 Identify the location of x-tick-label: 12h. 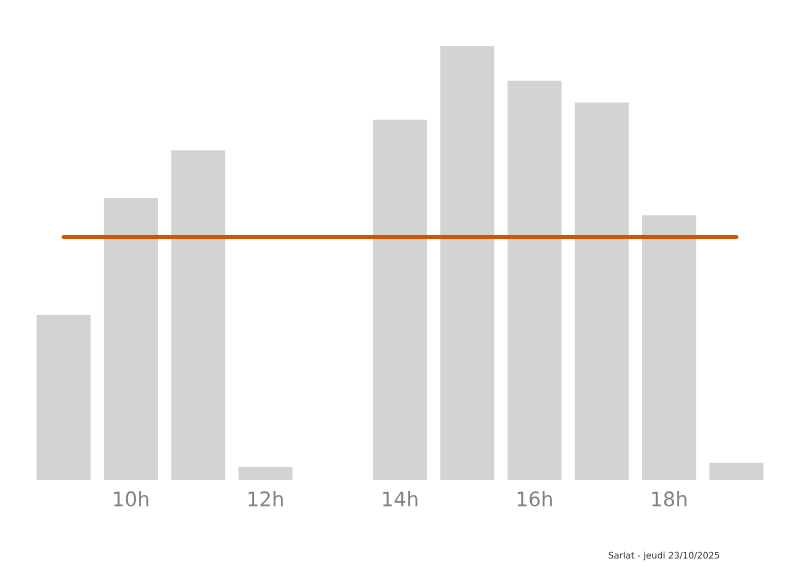
(265, 499).